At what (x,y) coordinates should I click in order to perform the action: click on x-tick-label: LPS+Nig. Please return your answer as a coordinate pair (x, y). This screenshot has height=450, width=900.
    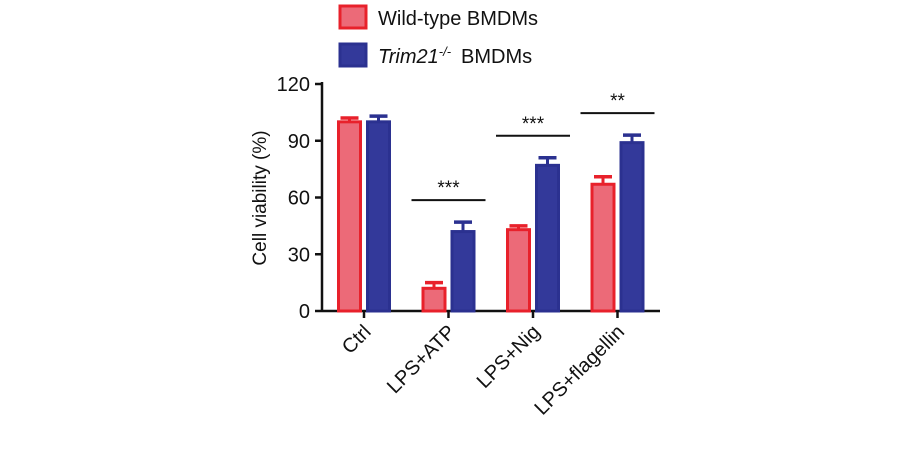
    Looking at the image, I should click on (509, 357).